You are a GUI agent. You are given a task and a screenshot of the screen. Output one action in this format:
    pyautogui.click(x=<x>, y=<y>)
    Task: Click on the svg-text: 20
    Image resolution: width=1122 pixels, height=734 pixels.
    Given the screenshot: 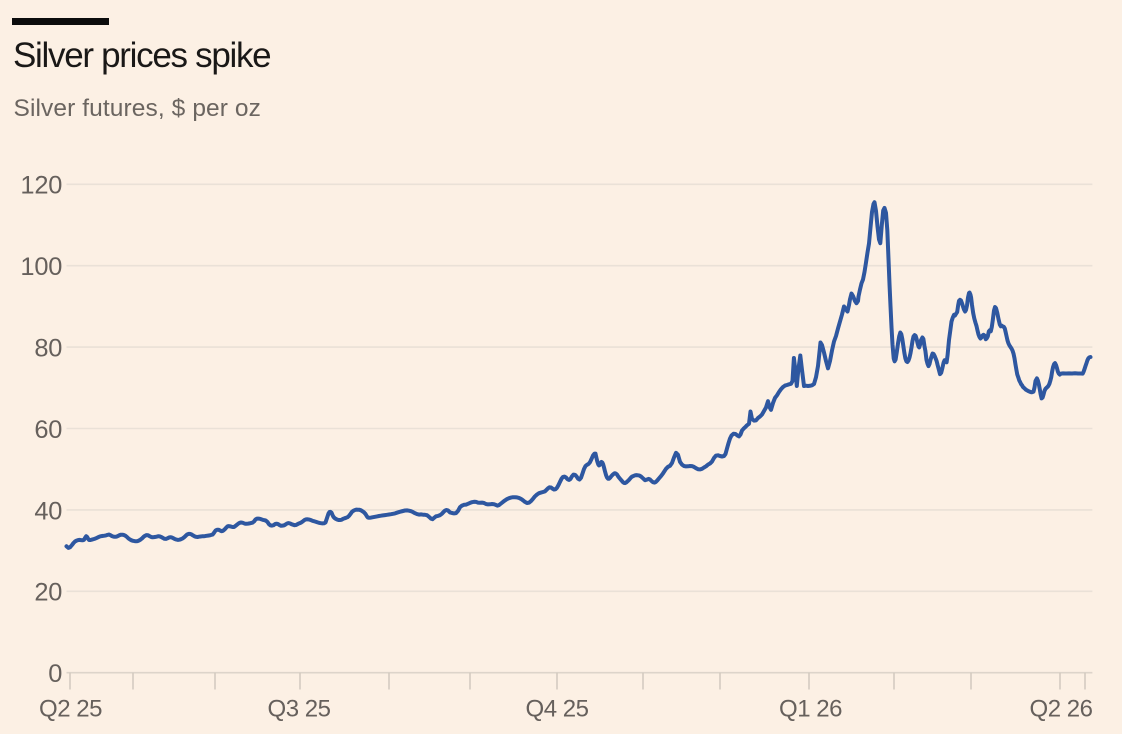 What is the action you would take?
    pyautogui.click(x=48, y=593)
    